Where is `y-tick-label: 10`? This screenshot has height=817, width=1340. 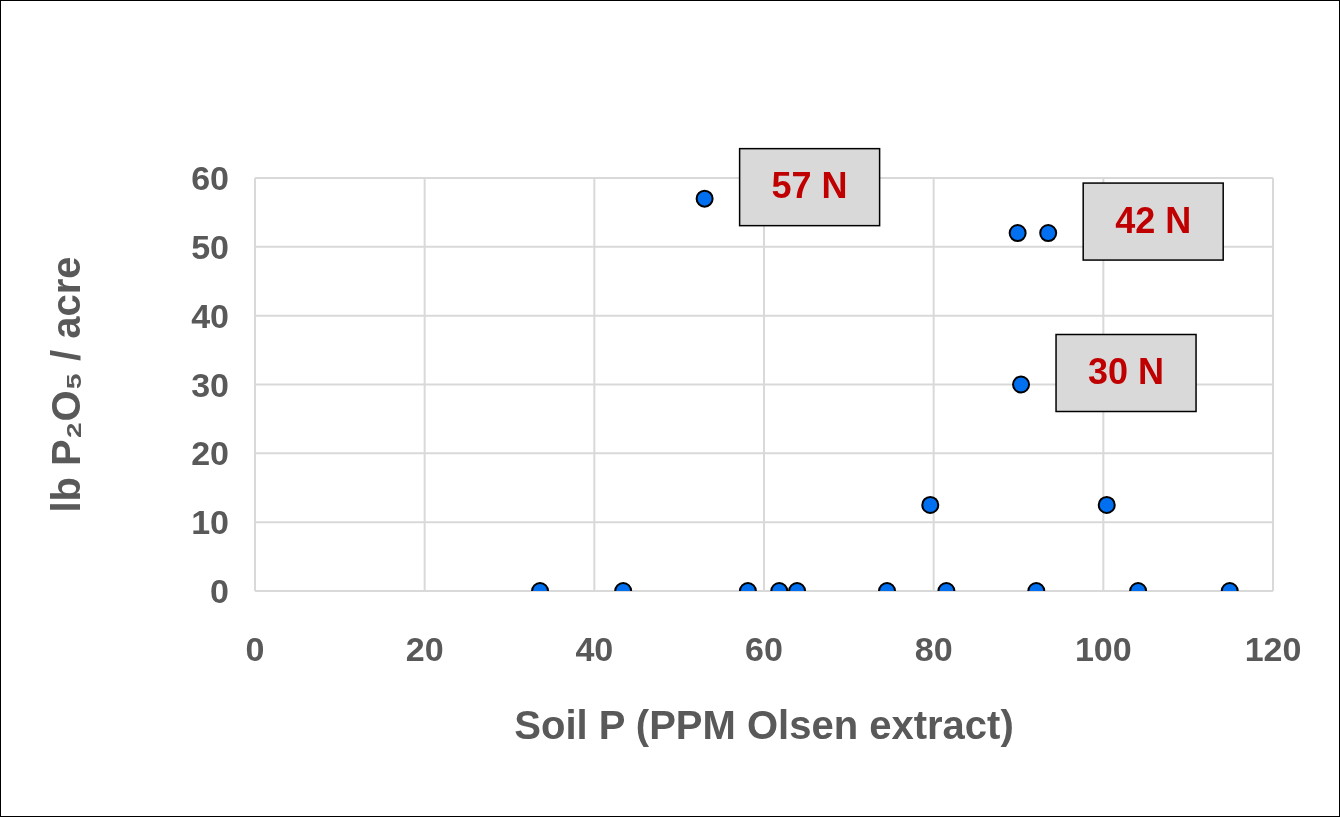
y-tick-label: 10 is located at coordinates (210, 522).